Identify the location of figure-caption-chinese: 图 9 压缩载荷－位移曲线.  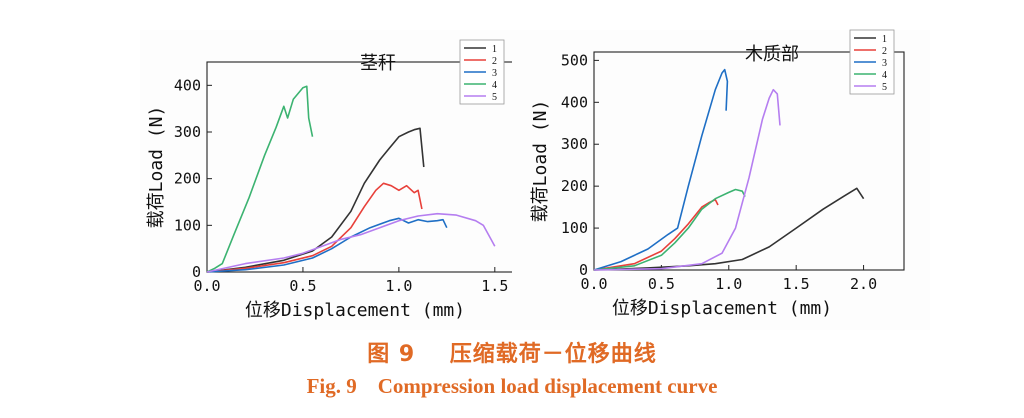
(512, 352).